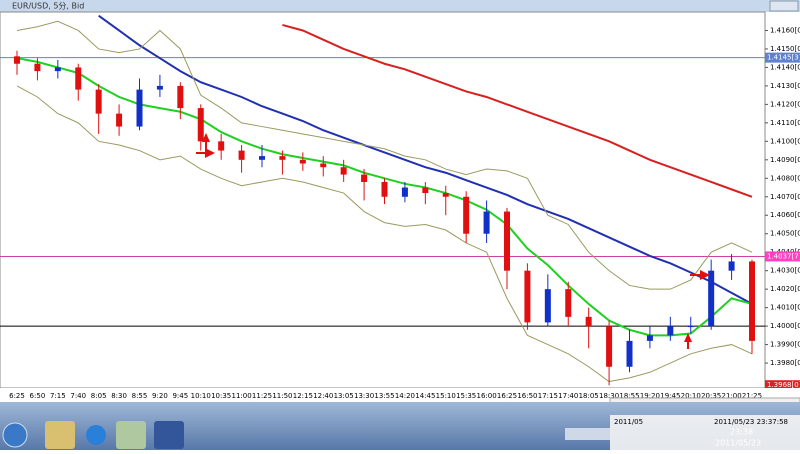 The height and width of the screenshot is (454, 800). Describe the element at coordinates (785, 67) in the screenshot. I see `y-tick-label: 1.4140[0]` at that location.